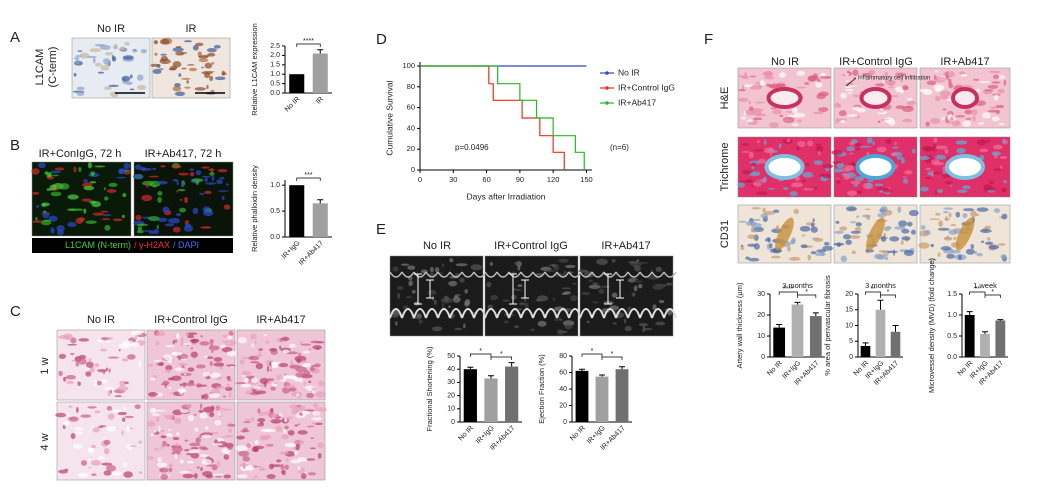 This screenshot has height=490, width=1058. I want to click on error-bar, so click(470, 368).